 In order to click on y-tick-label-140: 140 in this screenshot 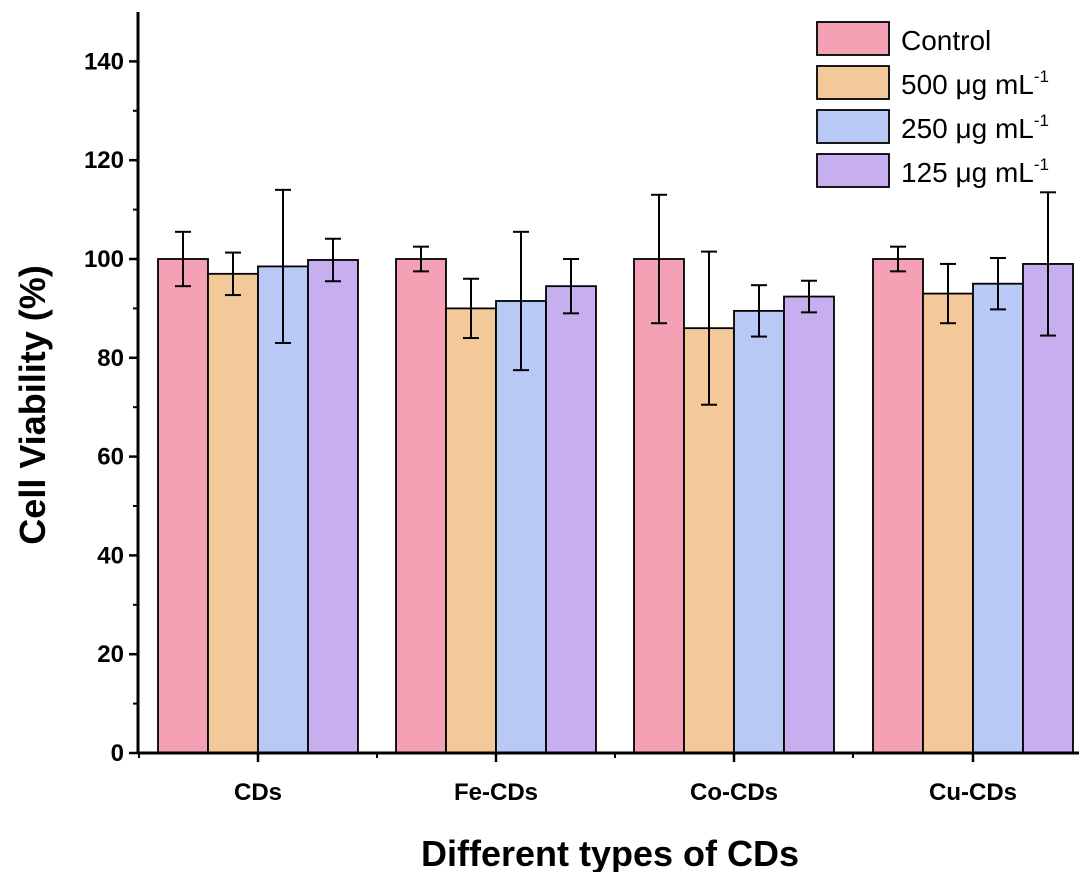, I will do `click(104, 61)`.